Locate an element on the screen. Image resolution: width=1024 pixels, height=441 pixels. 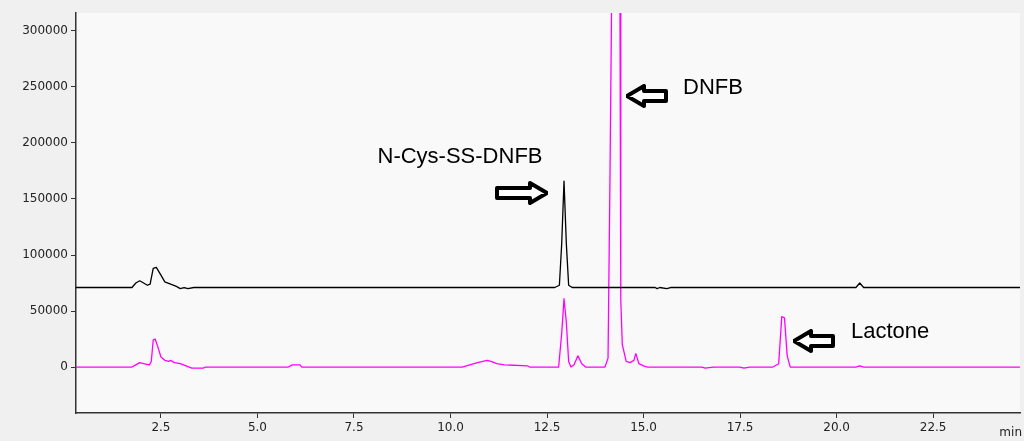
y-tick-label: 150000 is located at coordinates (45, 198).